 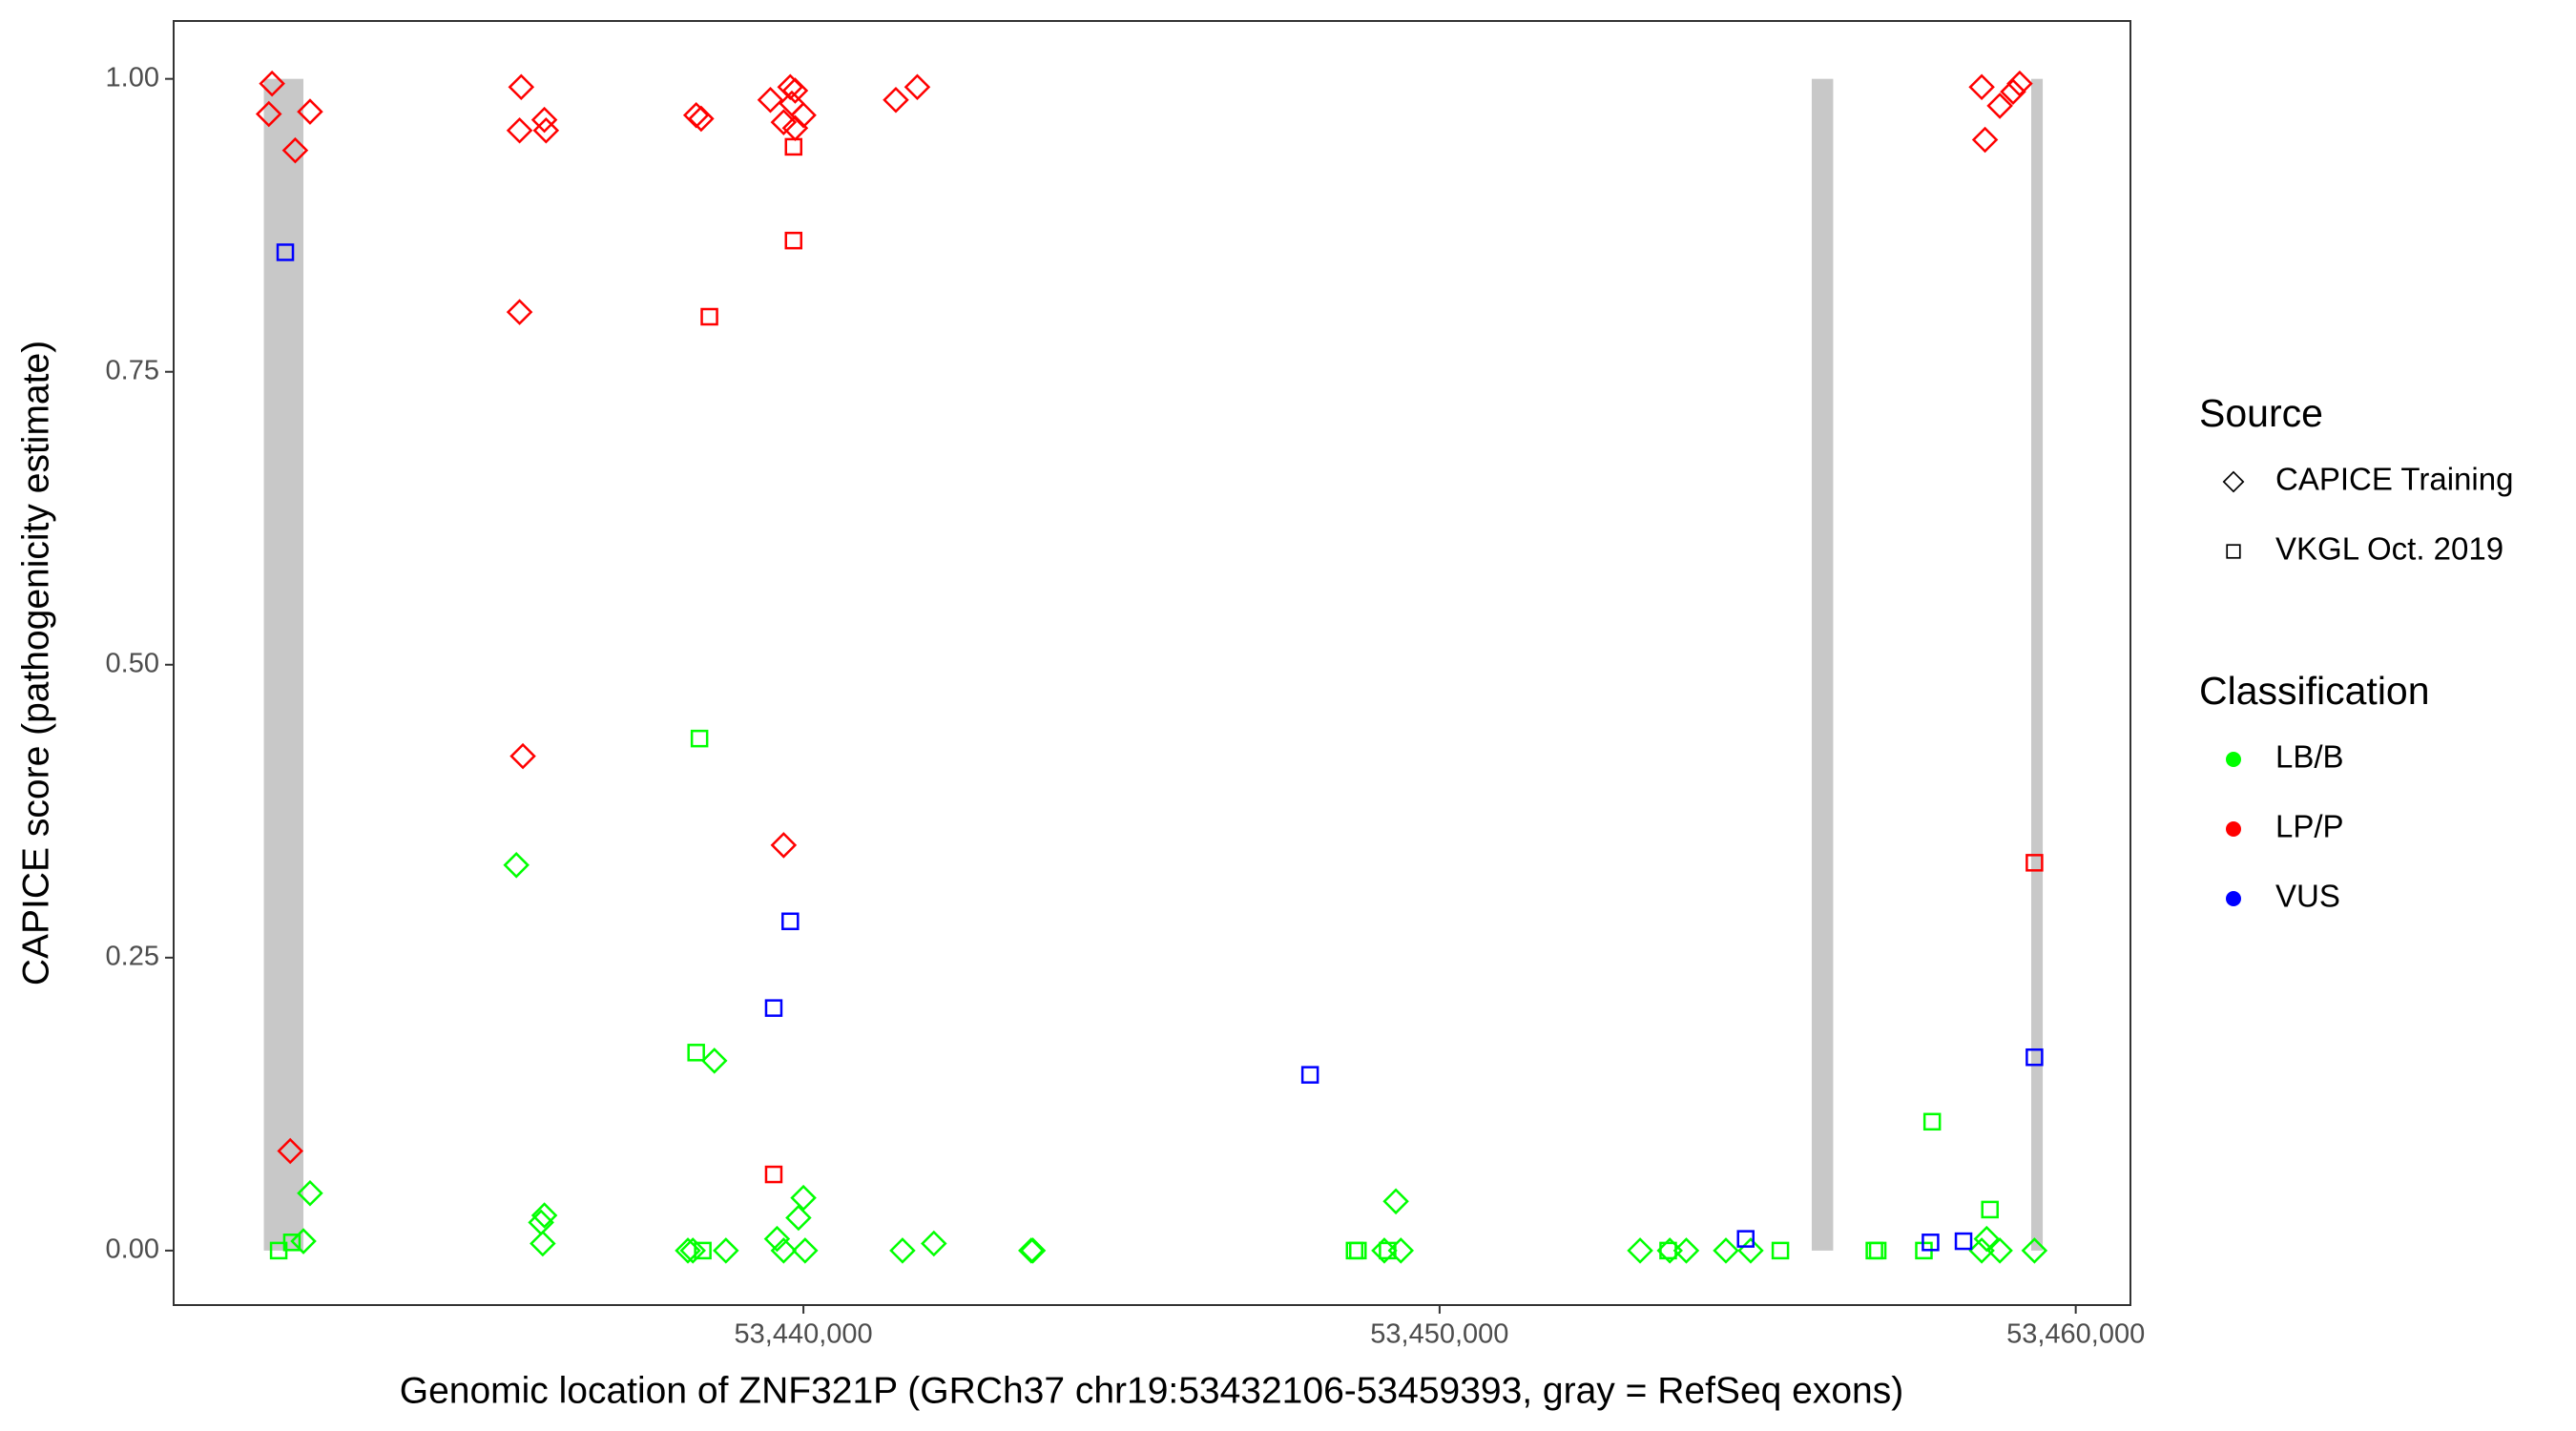 I want to click on y-axis-title: CAPICE score (pathogenicity estimate), so click(x=35, y=663).